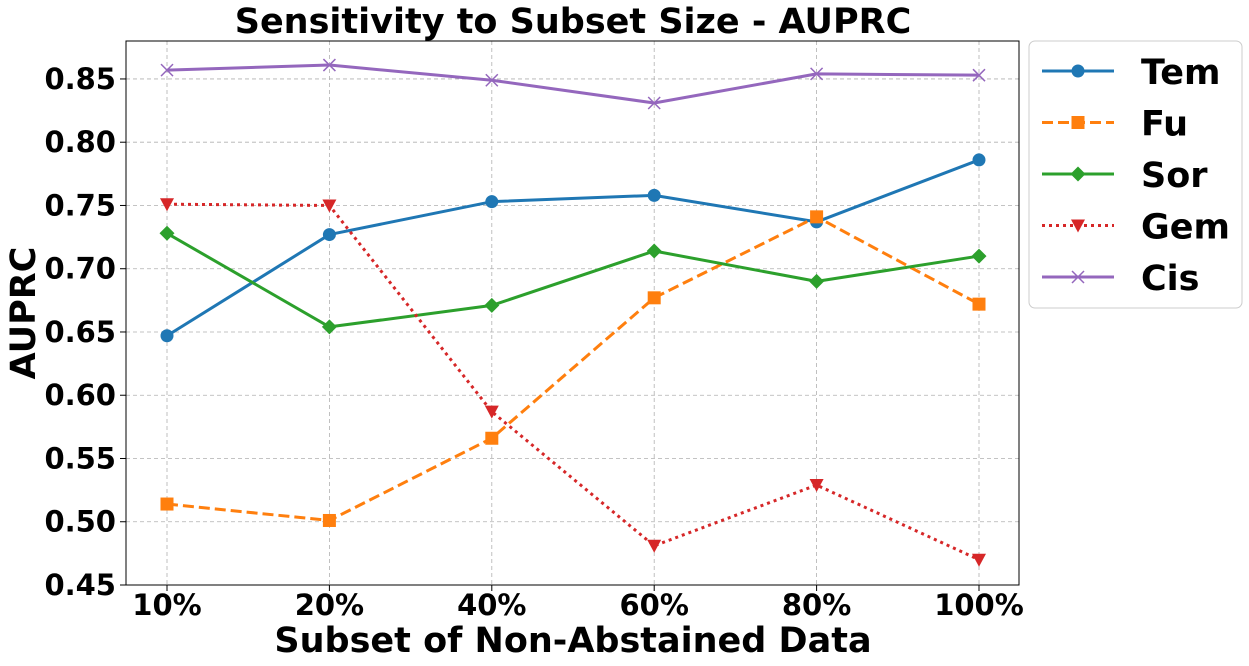 Image resolution: width=1249 pixels, height=666 pixels. I want to click on x-tick-label: 20%, so click(329, 605).